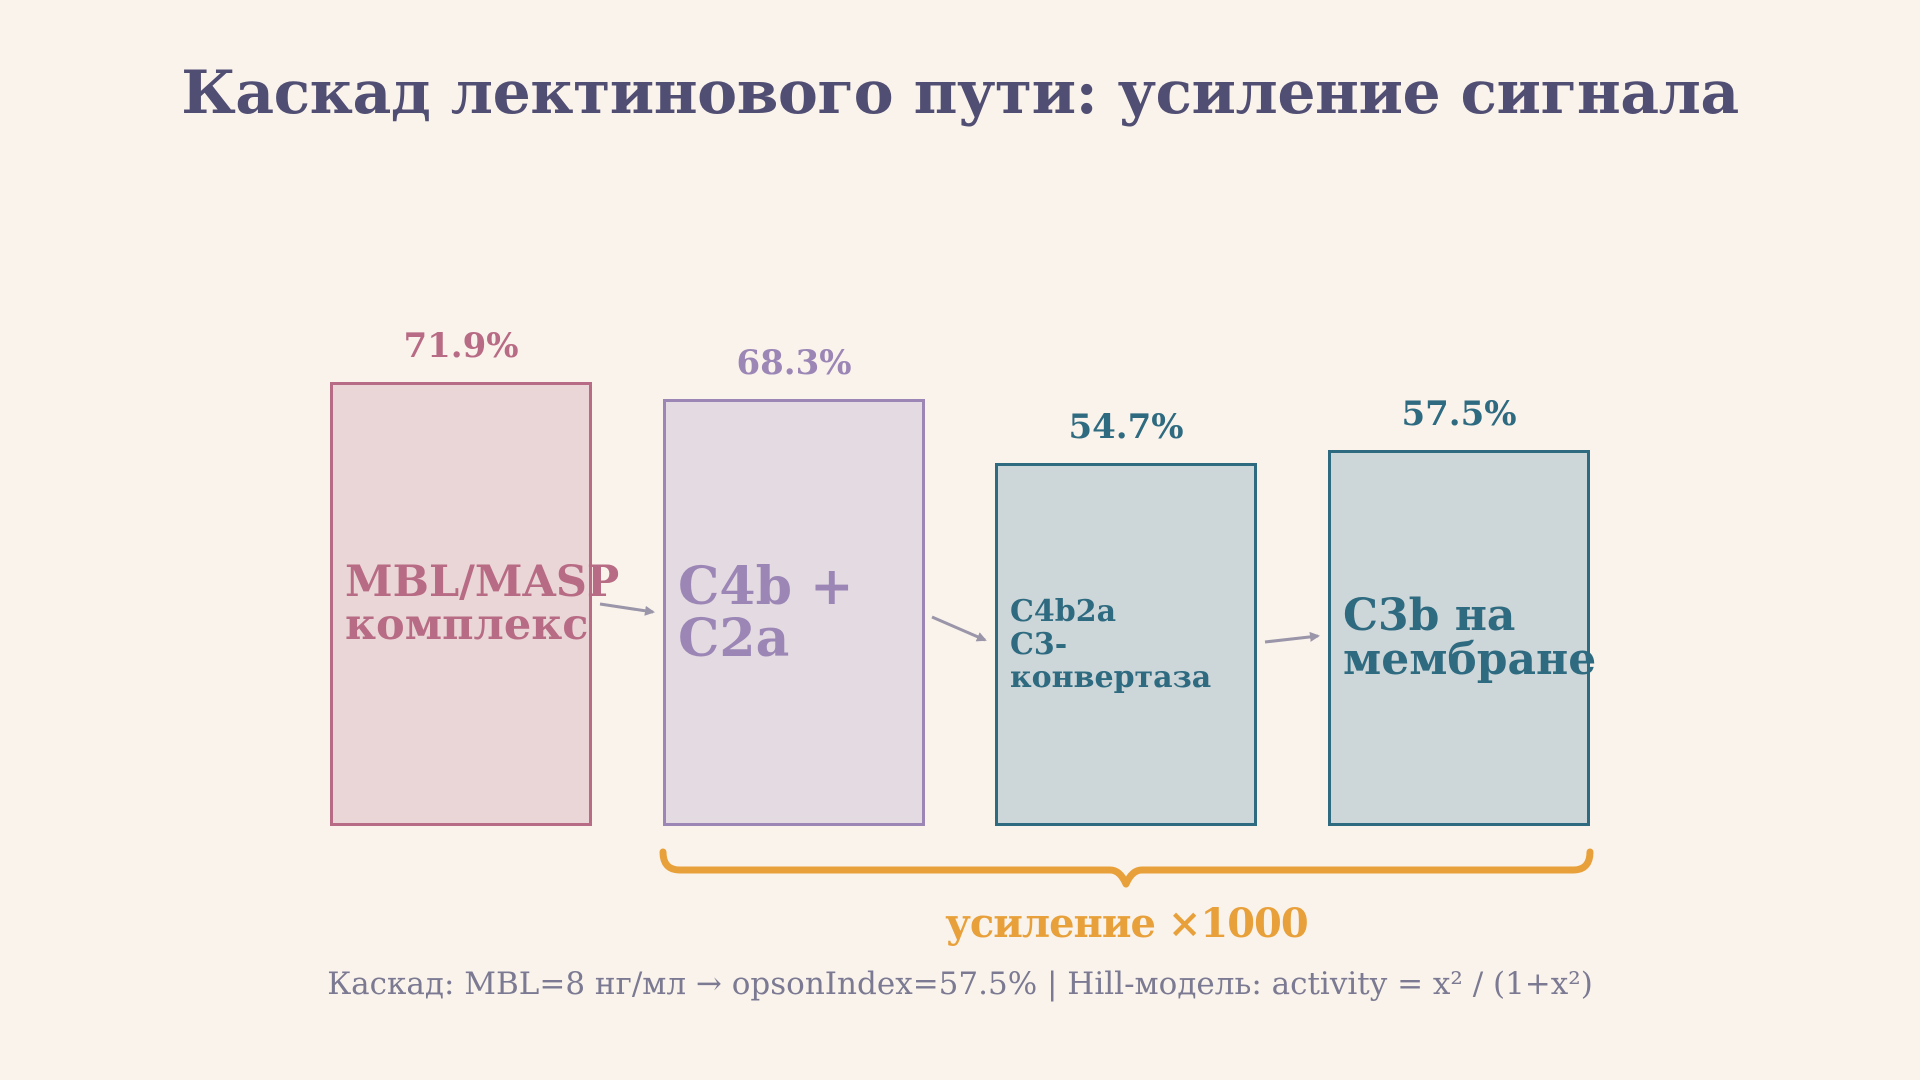 The height and width of the screenshot is (1080, 1920). Describe the element at coordinates (1111, 644) in the screenshot. I see `stage-3-label: C4b2a C3-конвертаза` at that location.